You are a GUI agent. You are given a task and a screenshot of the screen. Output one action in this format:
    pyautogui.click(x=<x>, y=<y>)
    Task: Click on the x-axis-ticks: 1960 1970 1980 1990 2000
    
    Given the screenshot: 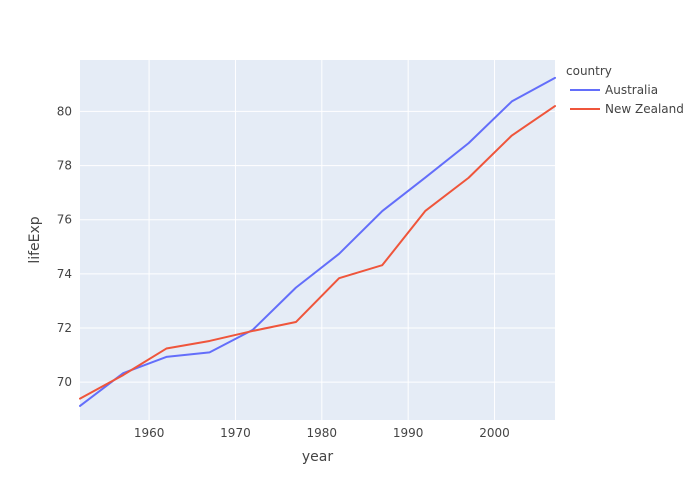 What is the action you would take?
    pyautogui.click(x=322, y=433)
    